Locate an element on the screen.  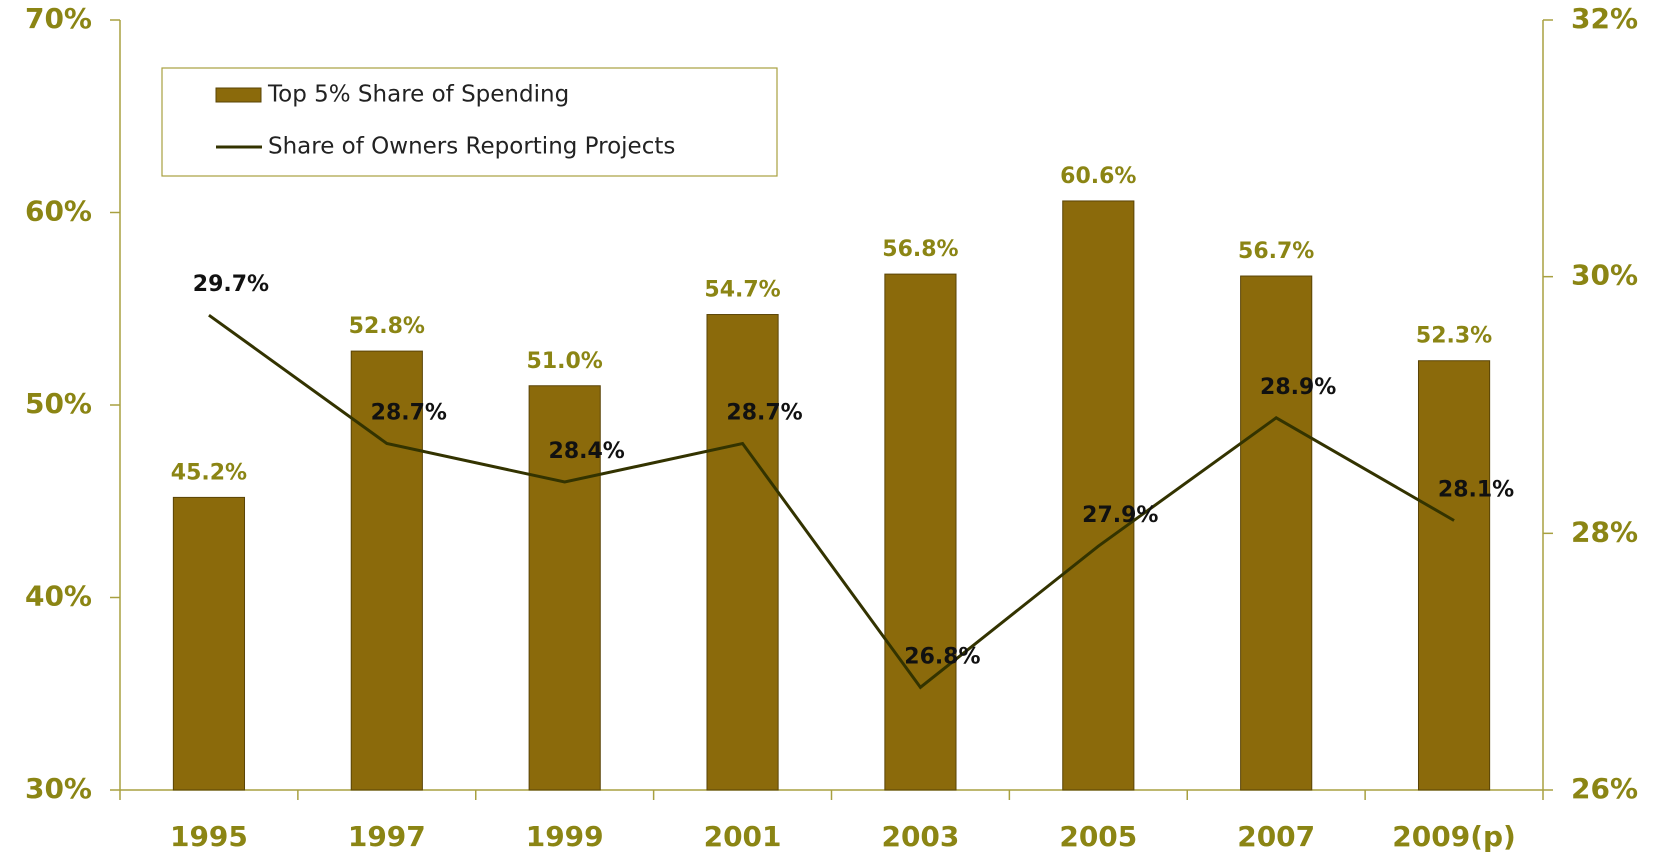
y-tick-label: 30% is located at coordinates (58, 788).